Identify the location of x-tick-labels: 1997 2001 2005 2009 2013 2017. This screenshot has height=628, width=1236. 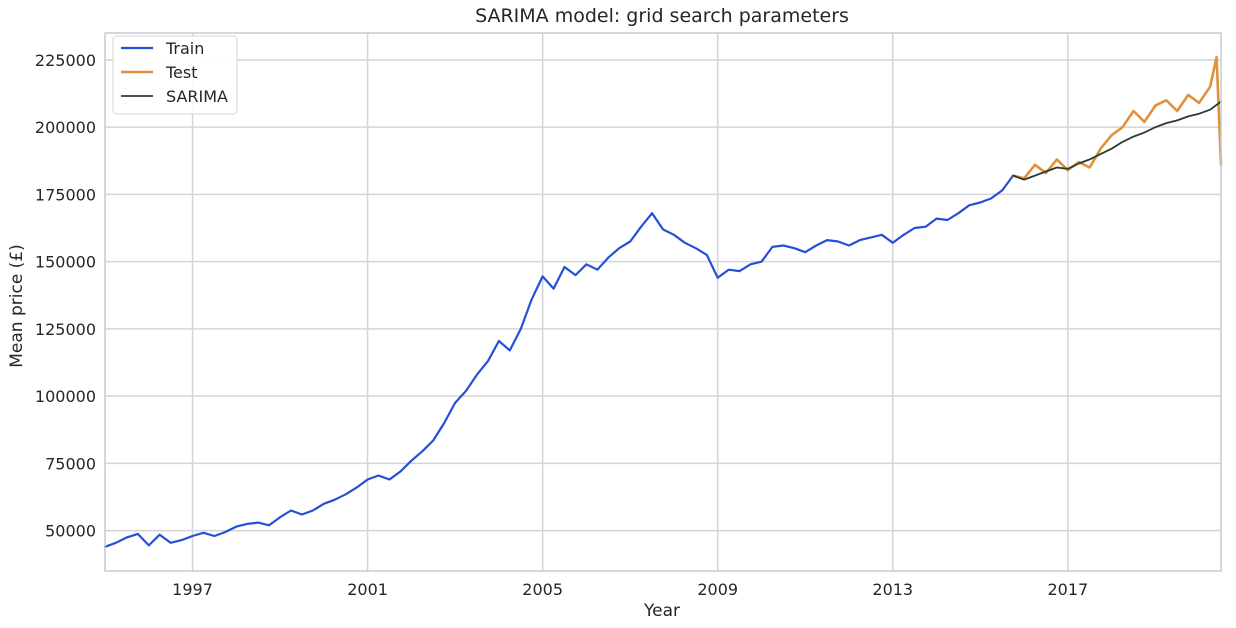
(630, 589).